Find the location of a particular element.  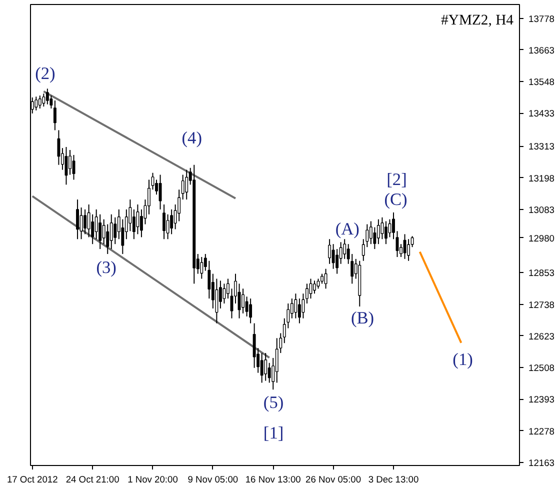

annotation: (4) is located at coordinates (192, 138).